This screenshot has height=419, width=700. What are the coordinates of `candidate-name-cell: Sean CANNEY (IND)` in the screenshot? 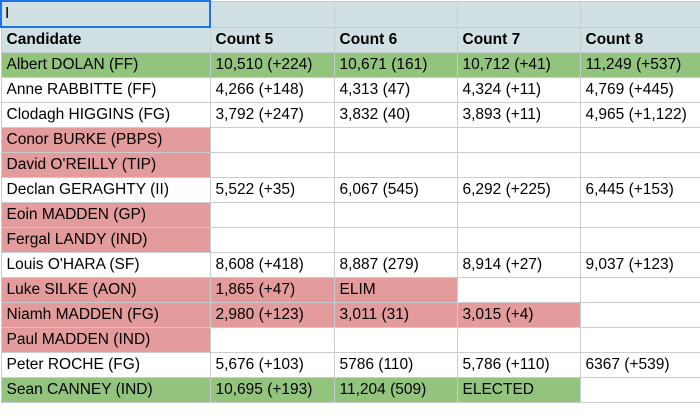 It's located at (105, 390).